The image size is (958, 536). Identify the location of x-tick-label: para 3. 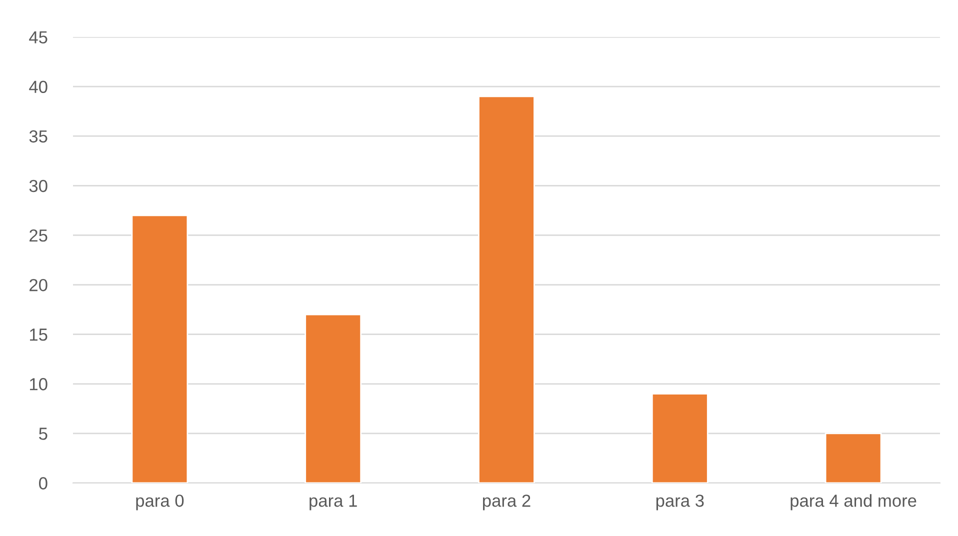
(680, 502).